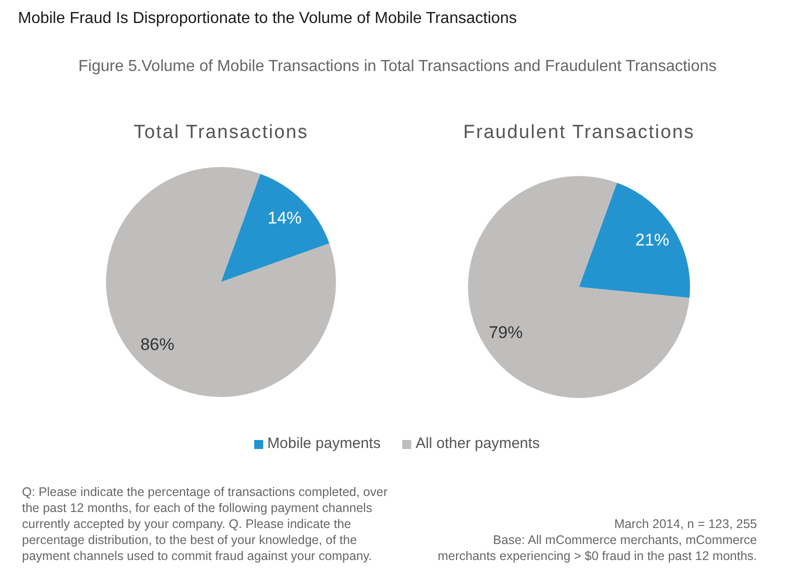  Describe the element at coordinates (652, 240) in the screenshot. I see `data-label: 21%` at that location.